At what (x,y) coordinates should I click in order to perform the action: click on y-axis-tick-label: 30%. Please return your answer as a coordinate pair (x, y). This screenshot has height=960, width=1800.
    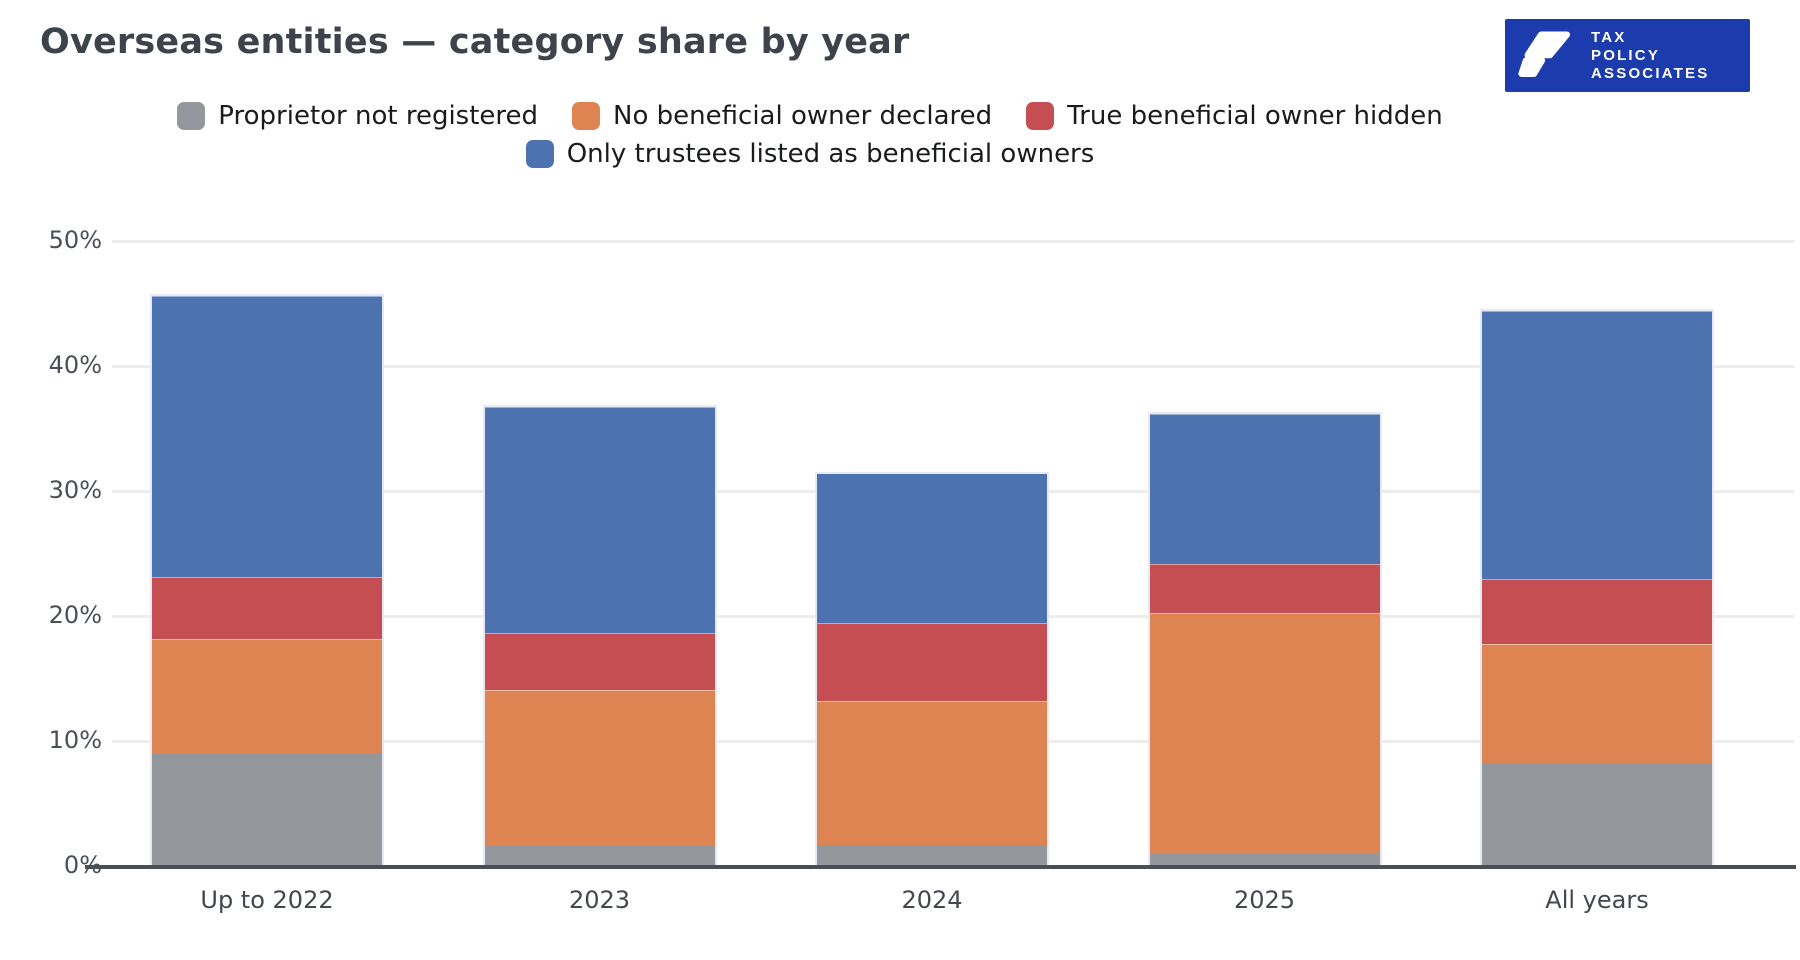
    Looking at the image, I should click on (75, 490).